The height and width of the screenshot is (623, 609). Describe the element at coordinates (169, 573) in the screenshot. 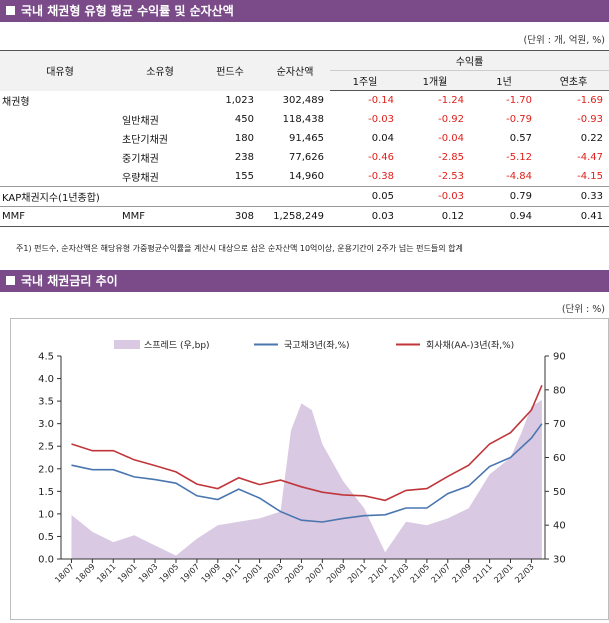

I see `x-tick-label: 19/05` at that location.